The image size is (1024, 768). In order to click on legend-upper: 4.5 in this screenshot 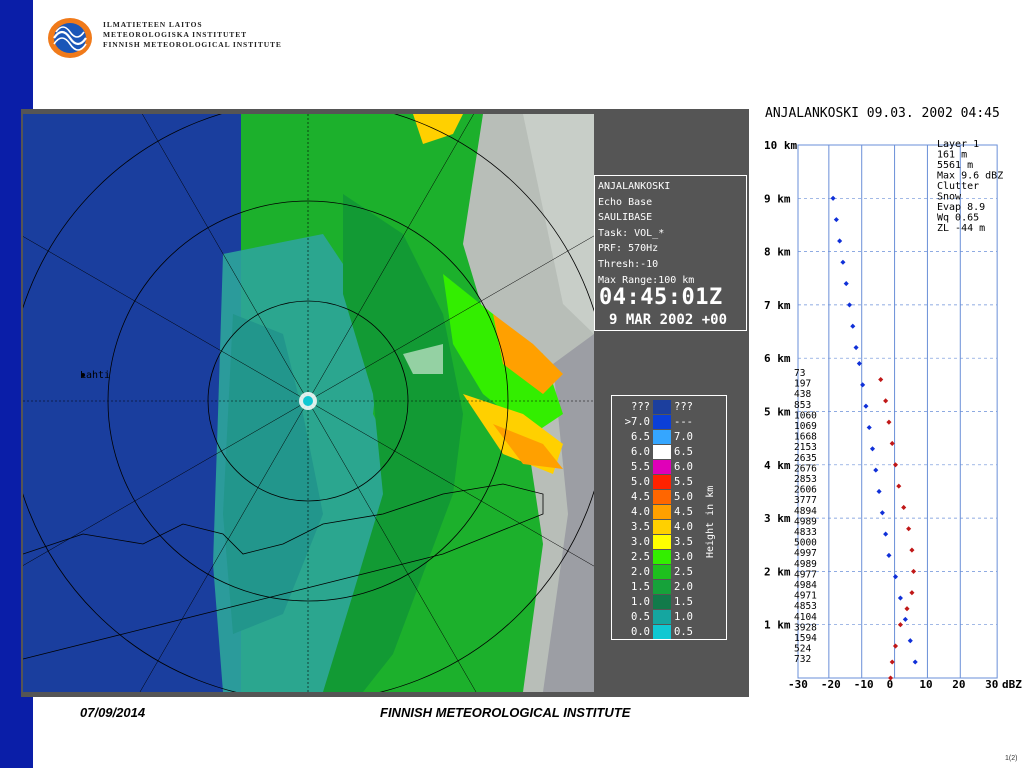, I will do `click(683, 512)`.